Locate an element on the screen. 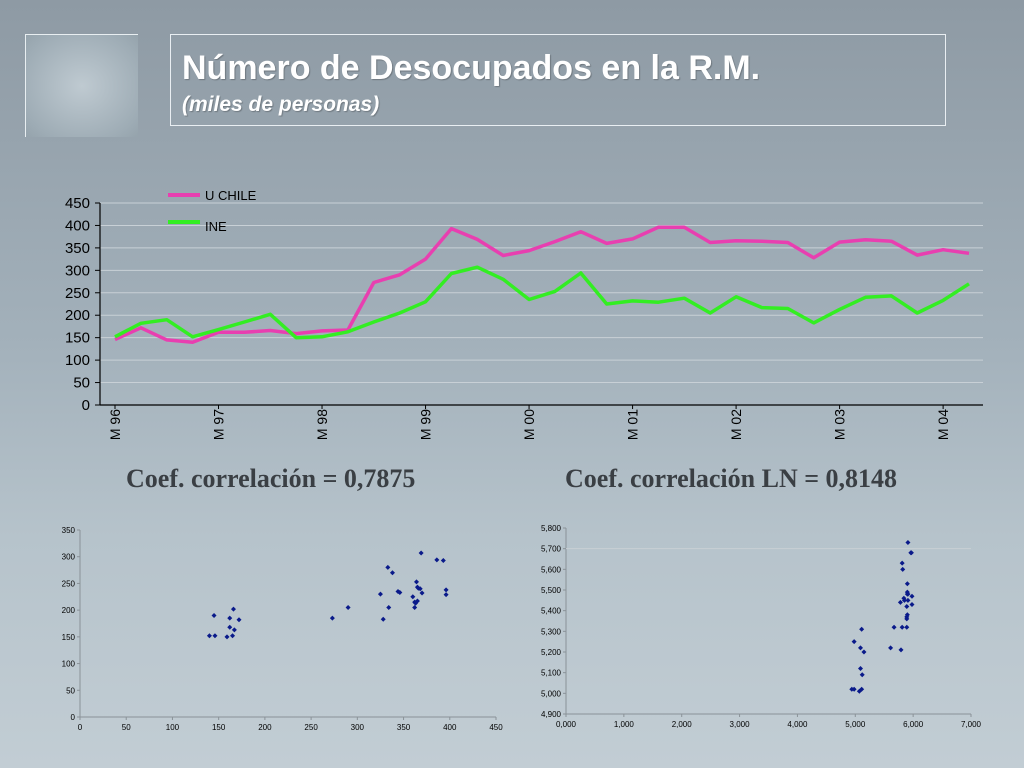 This screenshot has height=768, width=1024. x-tick-label: 0 is located at coordinates (80, 727).